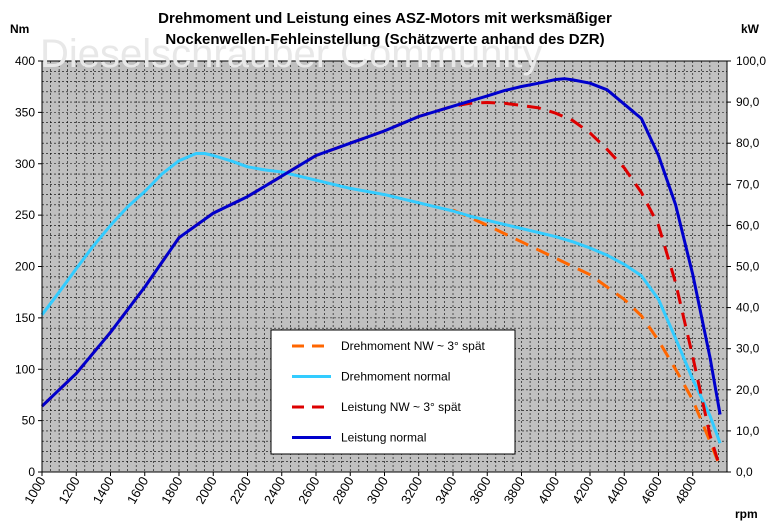 The height and width of the screenshot is (530, 770). Describe the element at coordinates (393, 392) in the screenshot. I see `legend-box` at that location.